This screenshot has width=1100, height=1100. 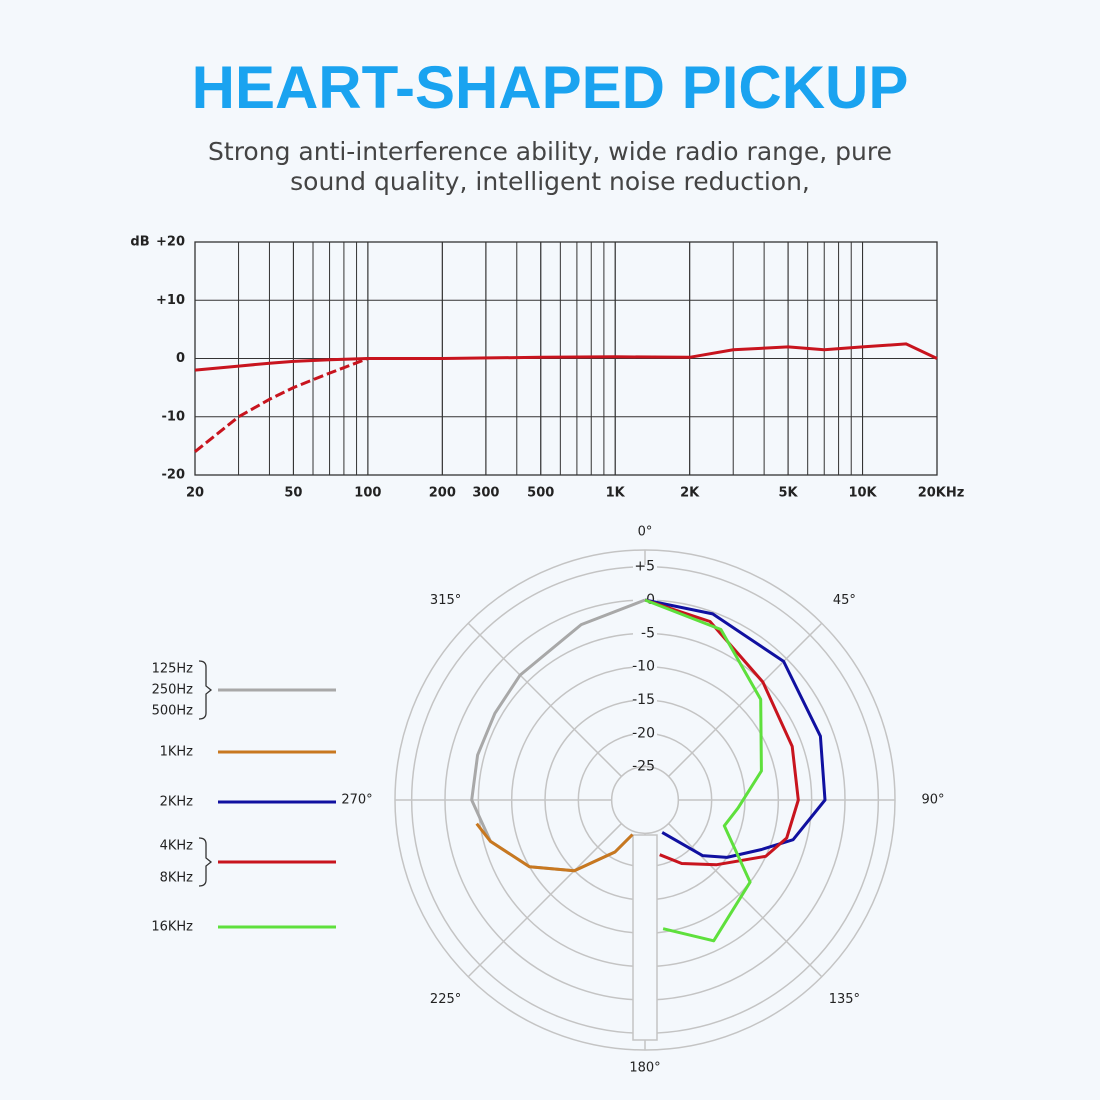 I want to click on y-tick-label: 0, so click(x=180, y=358).